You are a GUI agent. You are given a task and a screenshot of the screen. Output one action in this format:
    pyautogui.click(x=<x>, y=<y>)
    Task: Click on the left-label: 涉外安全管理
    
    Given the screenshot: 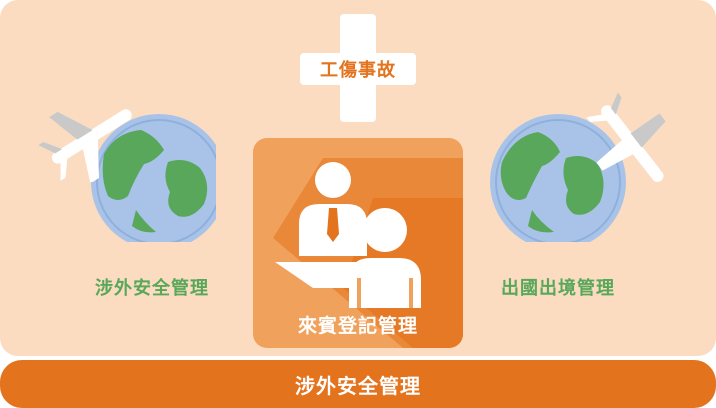 What is the action you would take?
    pyautogui.click(x=152, y=288)
    